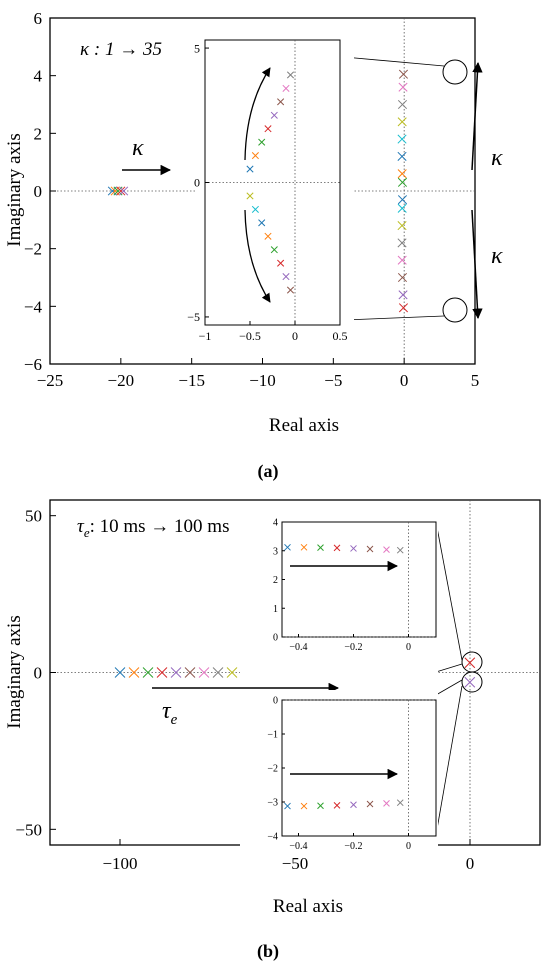 The width and height of the screenshot is (550, 965). What do you see at coordinates (250, 336) in the screenshot?
I see `x-tick-label: −0.5` at bounding box center [250, 336].